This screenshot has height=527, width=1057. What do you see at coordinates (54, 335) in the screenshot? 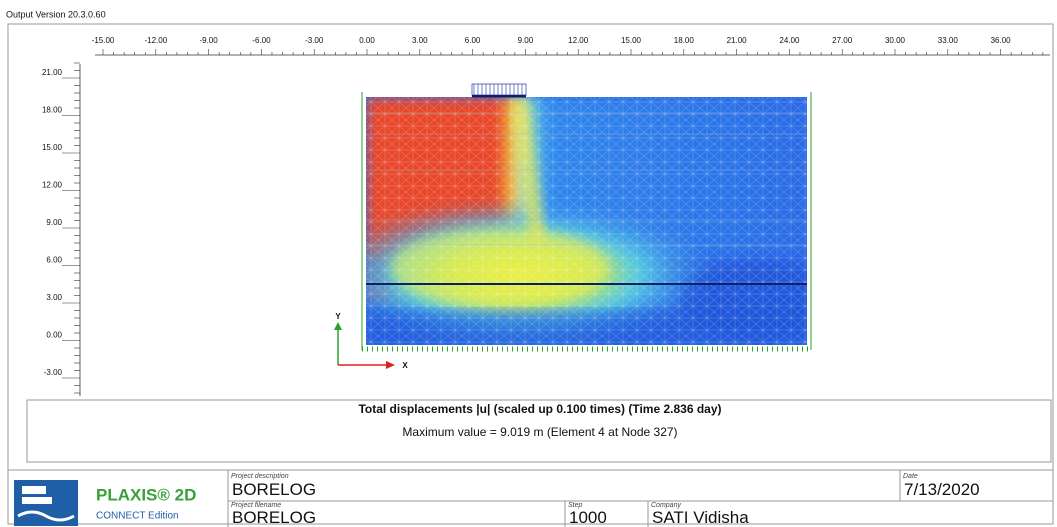
I see `y-tick-label: 0.00` at bounding box center [54, 335].